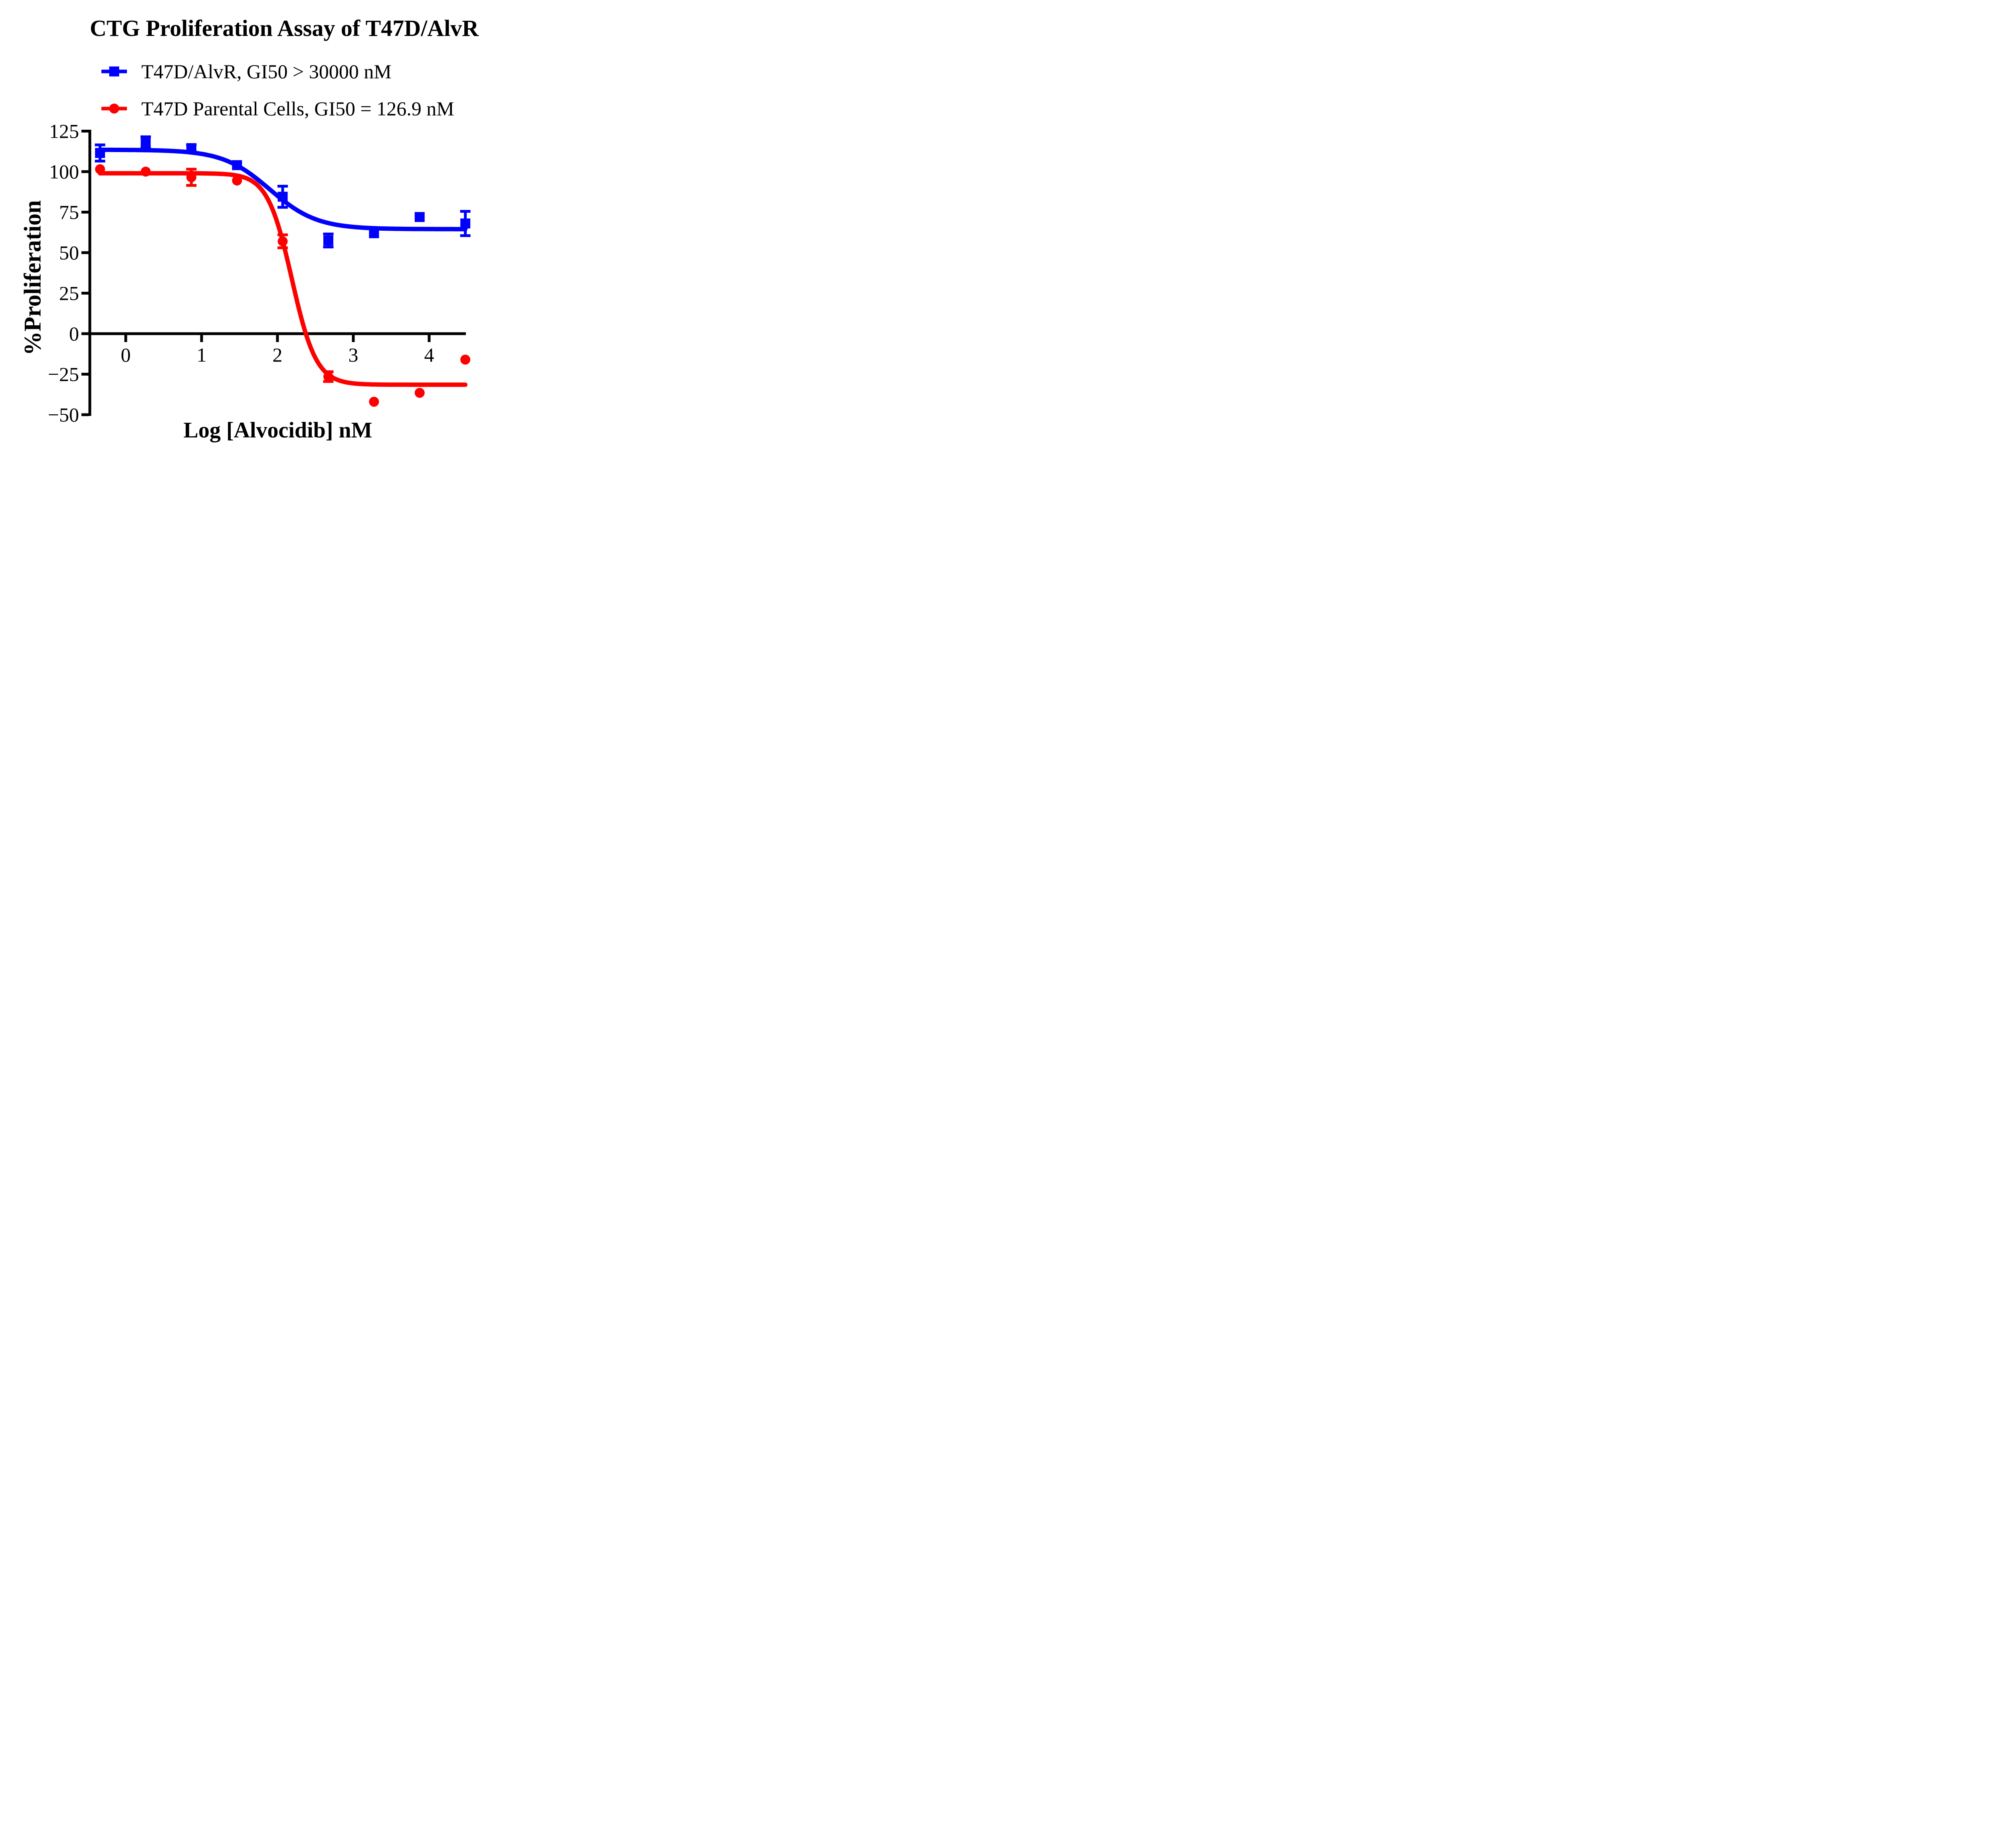  I want to click on legend-label-t47d-parental: T47D Parental Cells, GI50 = 126.9 nM, so click(297, 108).